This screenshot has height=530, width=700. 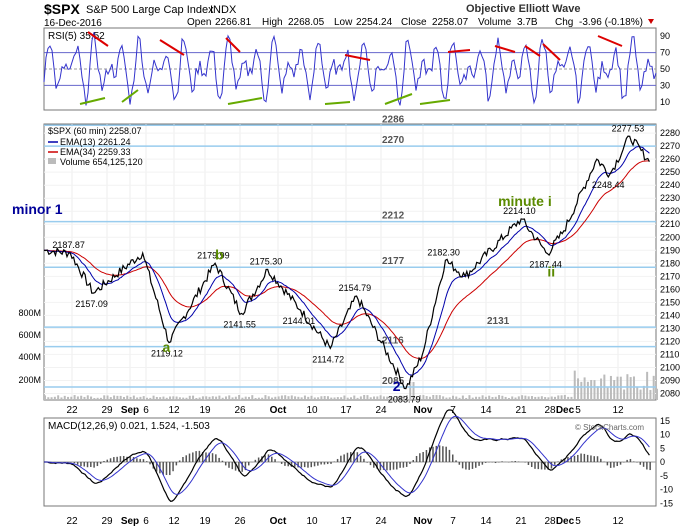 What do you see at coordinates (52, 161) in the screenshot?
I see `legend-volume-swatch` at bounding box center [52, 161].